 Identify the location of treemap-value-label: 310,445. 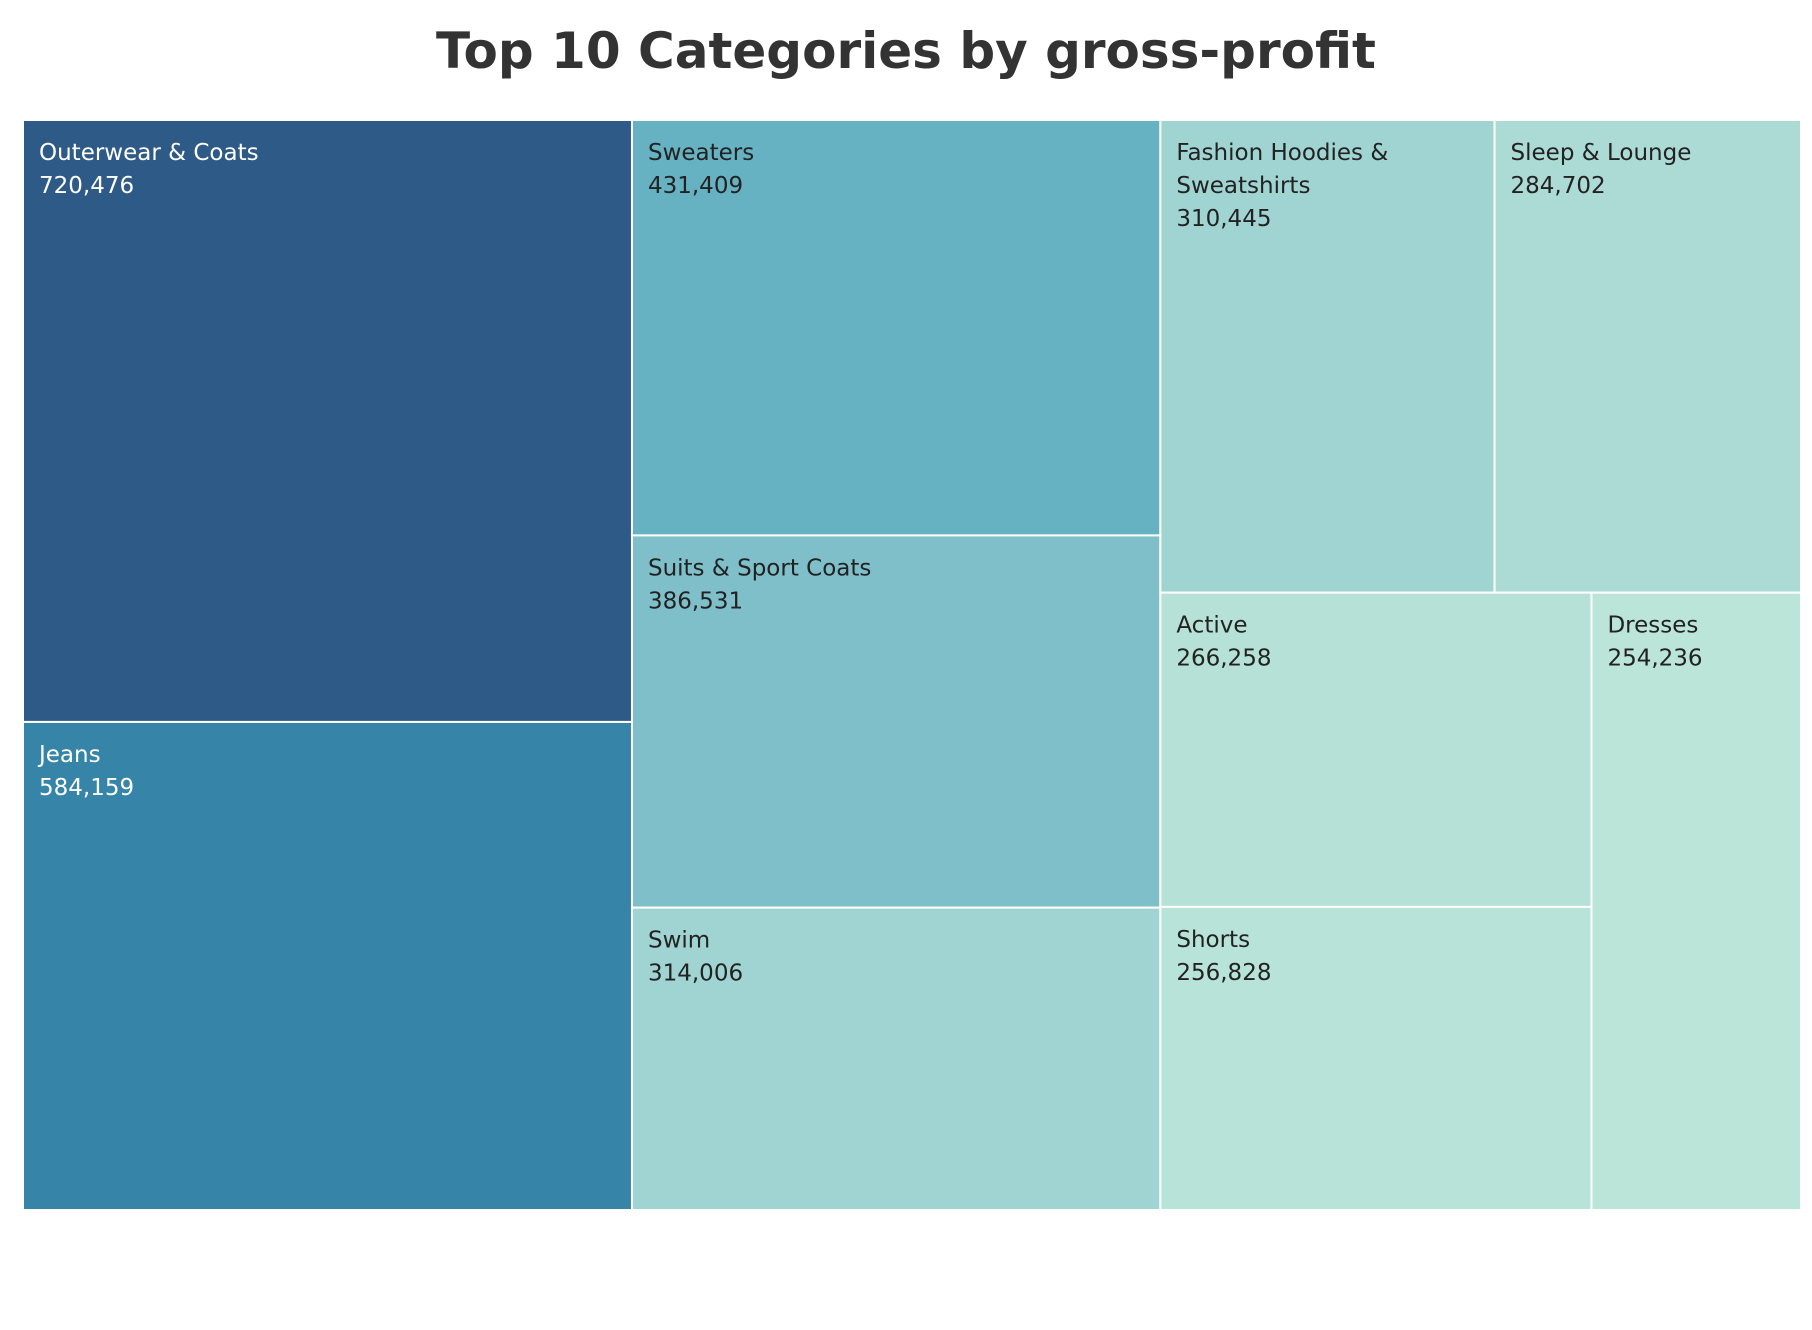
(1223, 219).